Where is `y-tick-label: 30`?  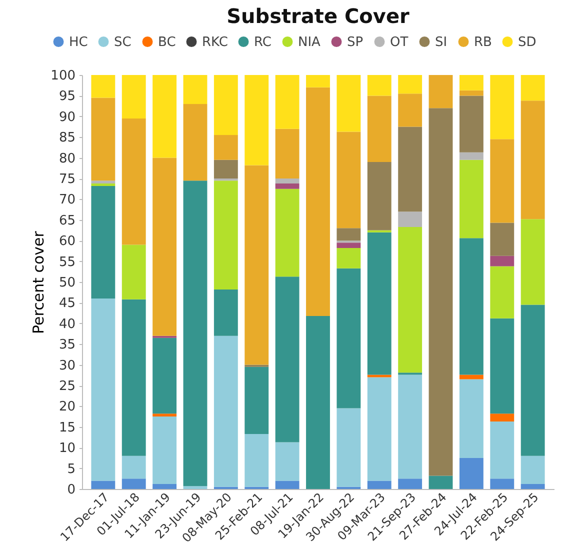 y-tick-label: 30 is located at coordinates (67, 366).